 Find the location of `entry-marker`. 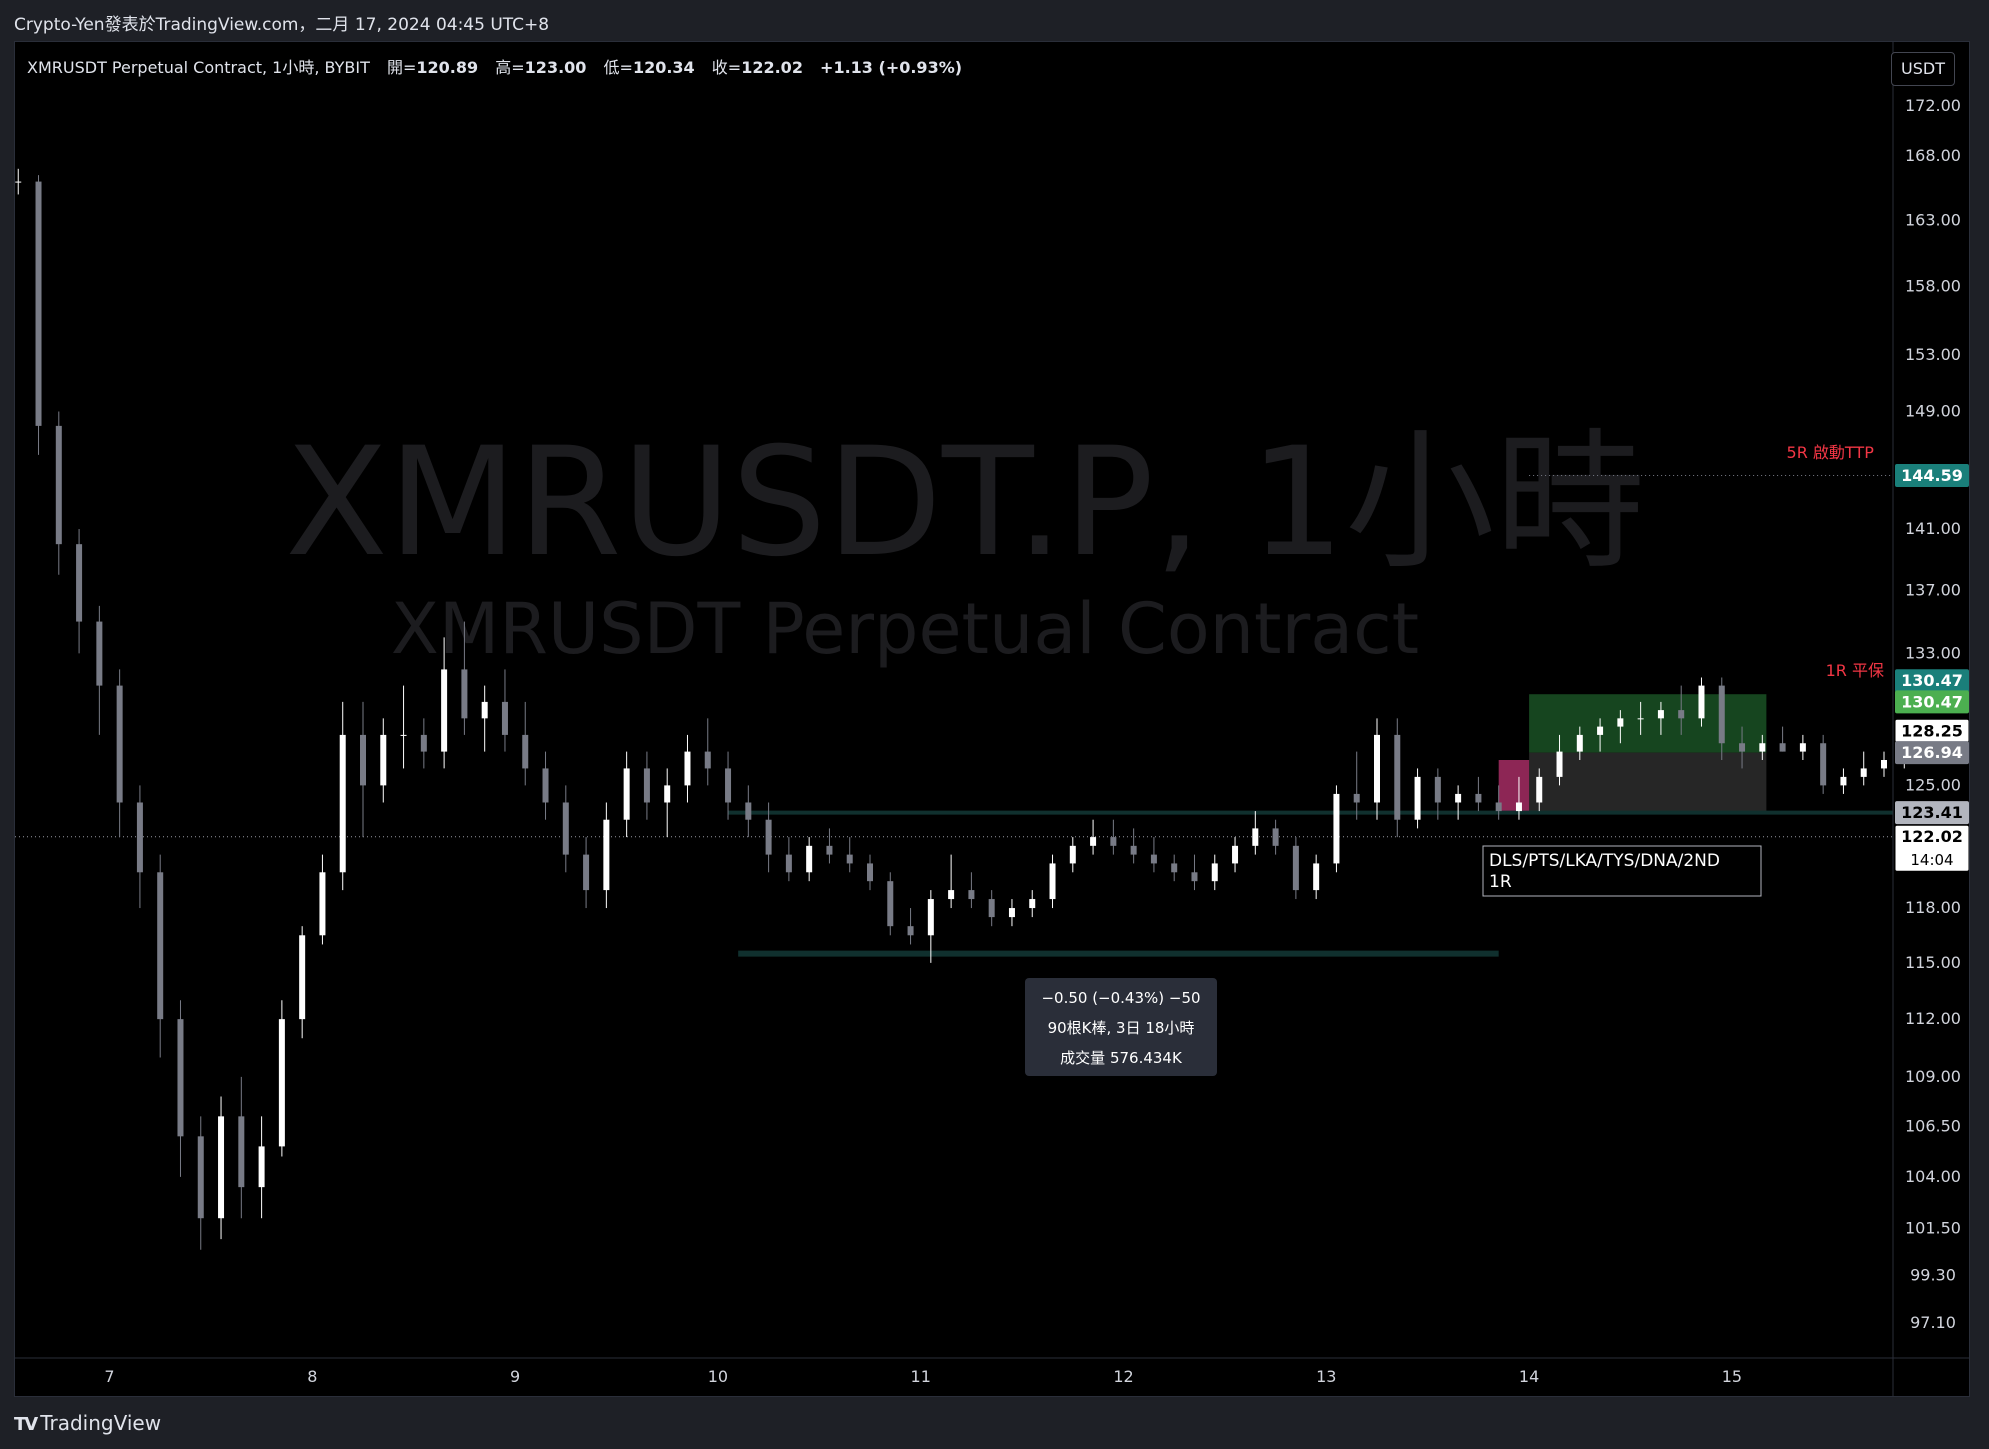

entry-marker is located at coordinates (1514, 786).